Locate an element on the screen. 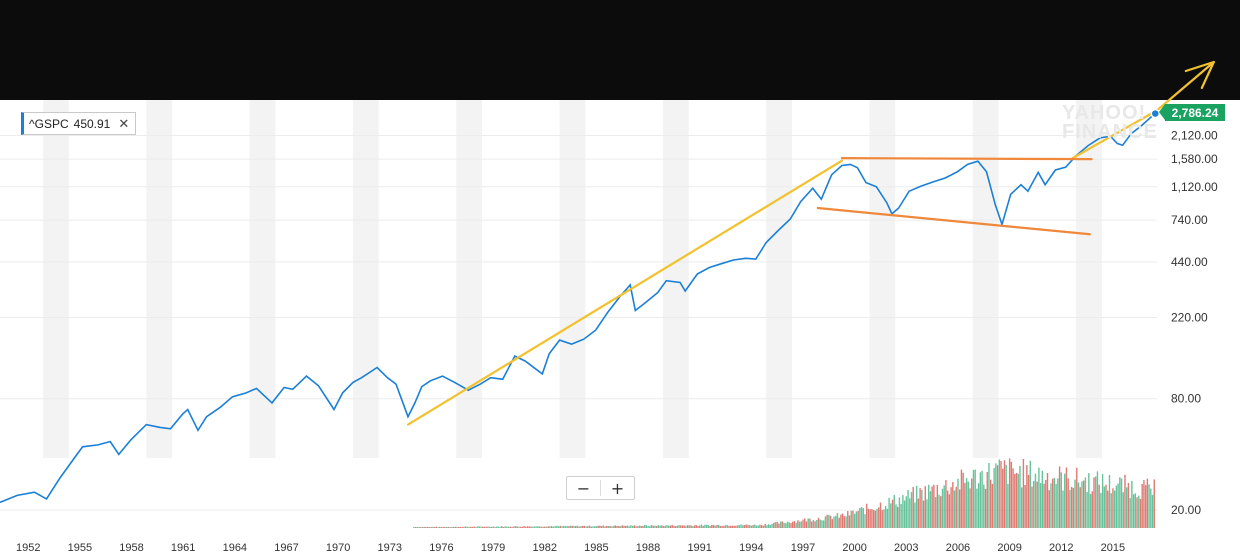 The height and width of the screenshot is (559, 1240). zoom-out-button: − is located at coordinates (583, 488).